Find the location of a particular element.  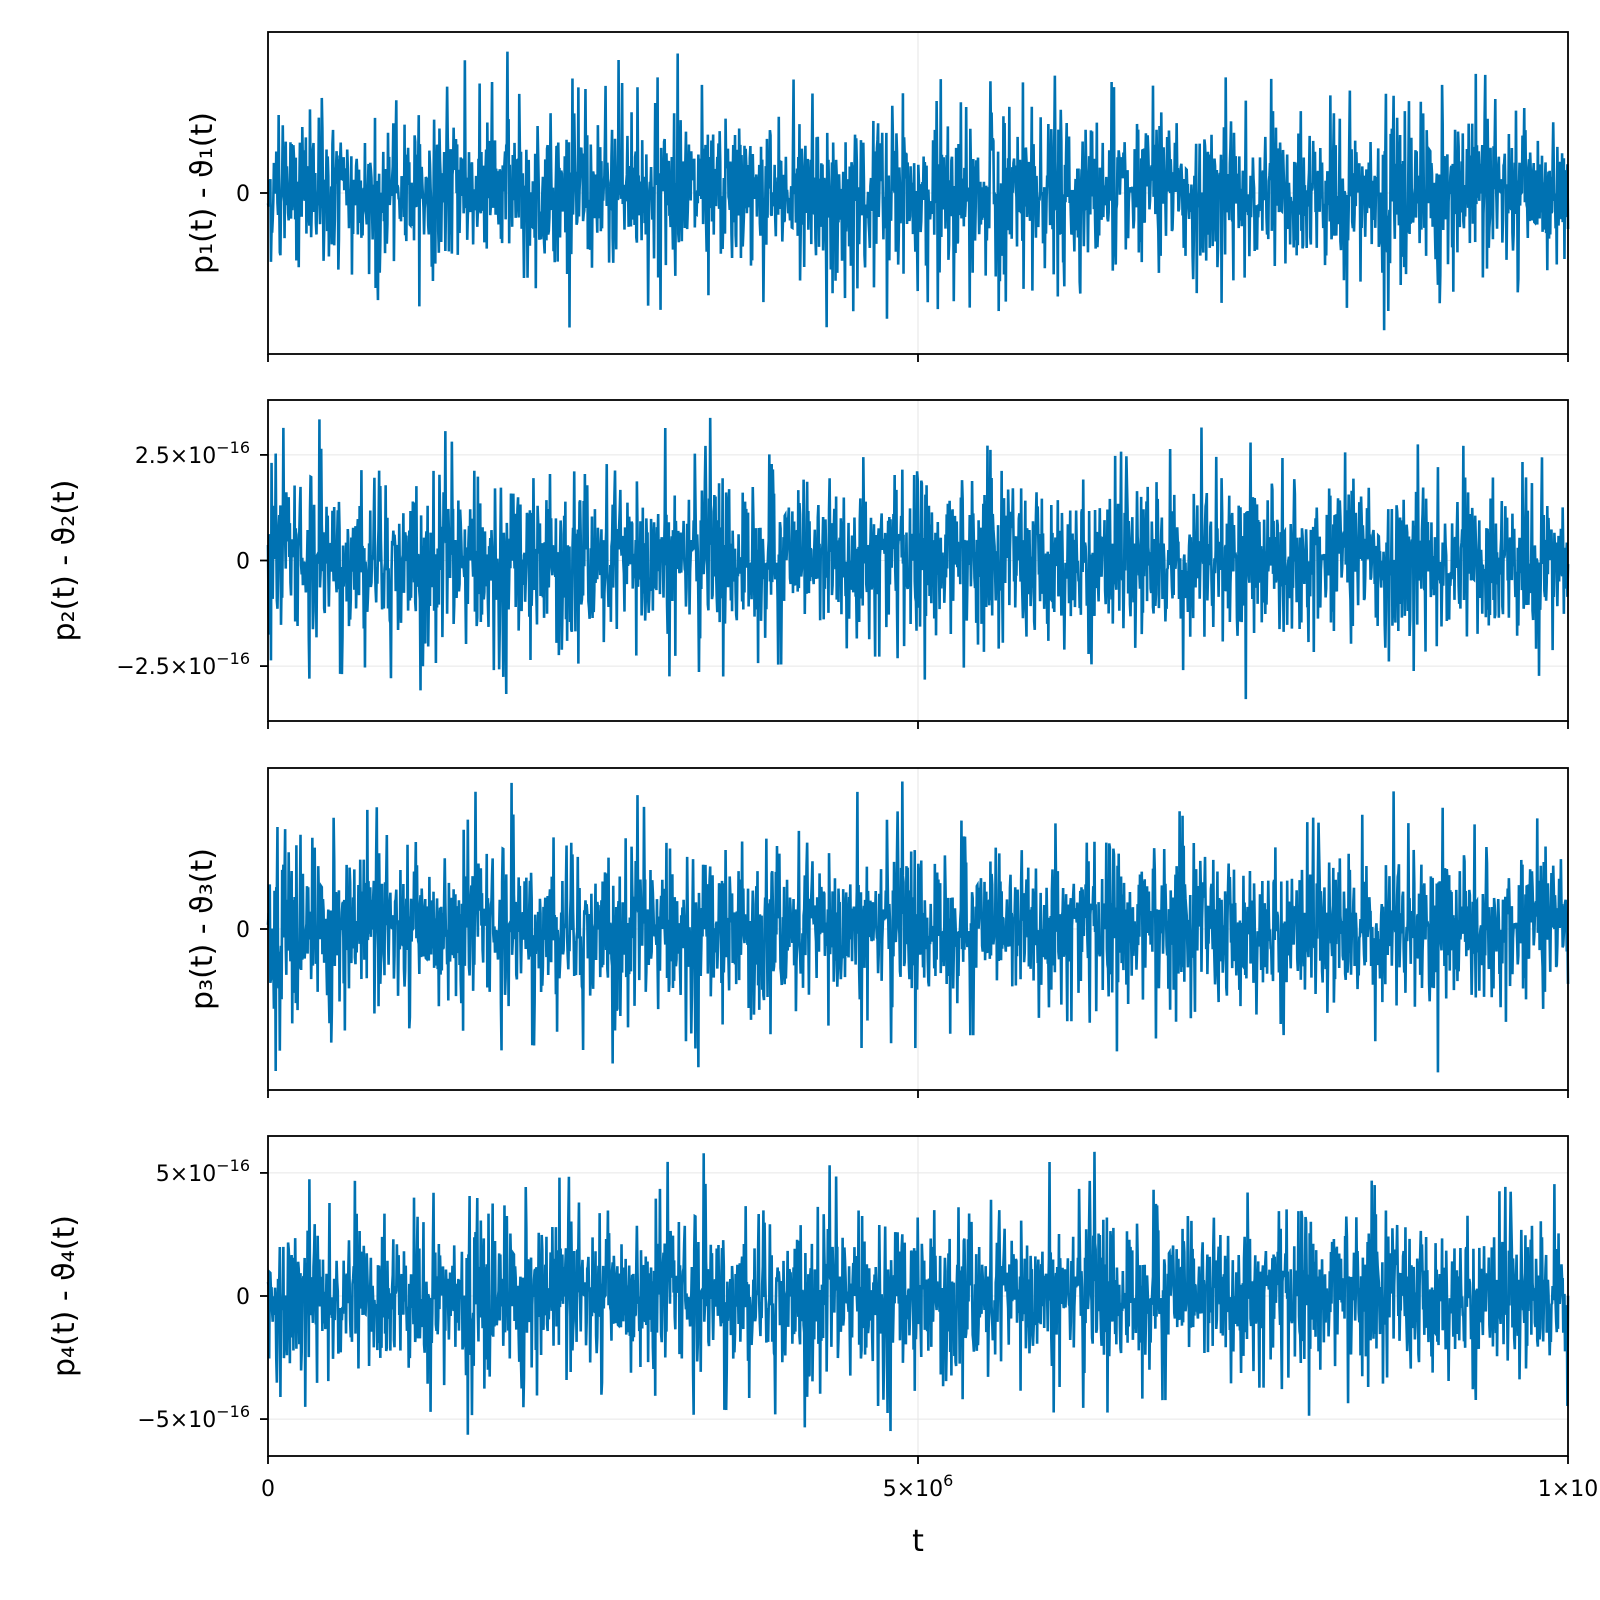

x-tick-label: 1×10 is located at coordinates (1568, 1489).